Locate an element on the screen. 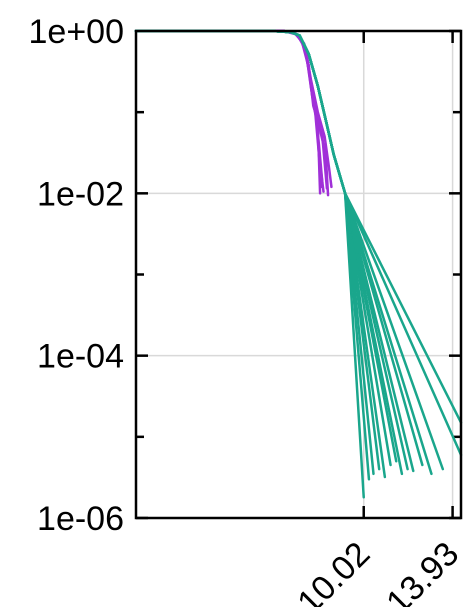  y-tick-label: 1e-06 is located at coordinates (80, 519).